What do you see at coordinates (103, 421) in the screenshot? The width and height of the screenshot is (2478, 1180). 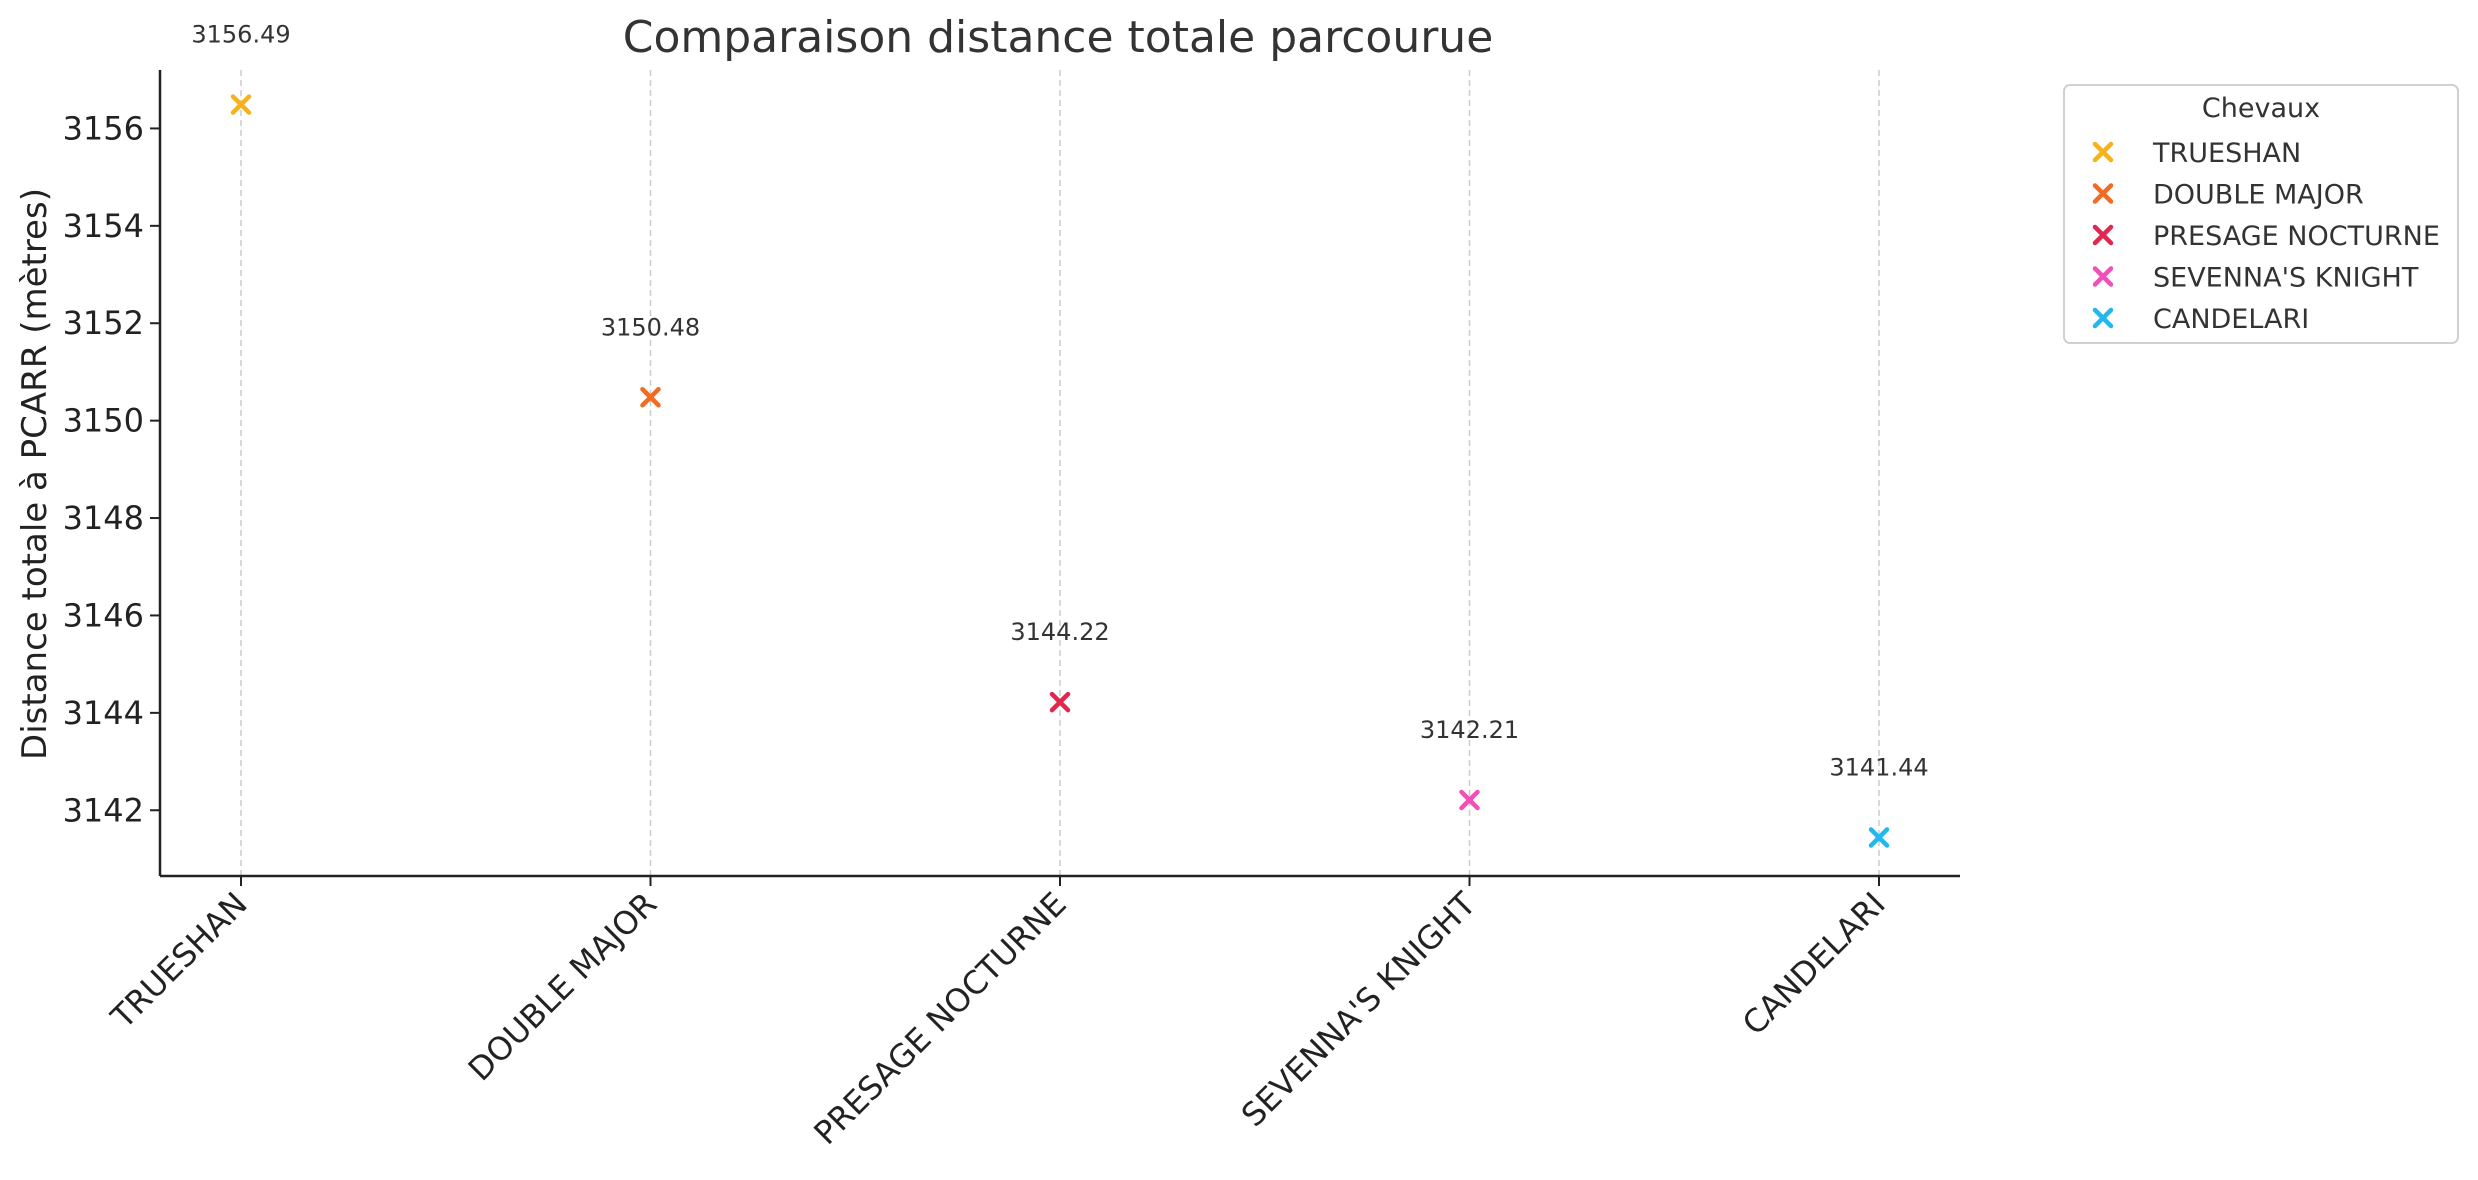 I see `y-tick-label: 3150` at bounding box center [103, 421].